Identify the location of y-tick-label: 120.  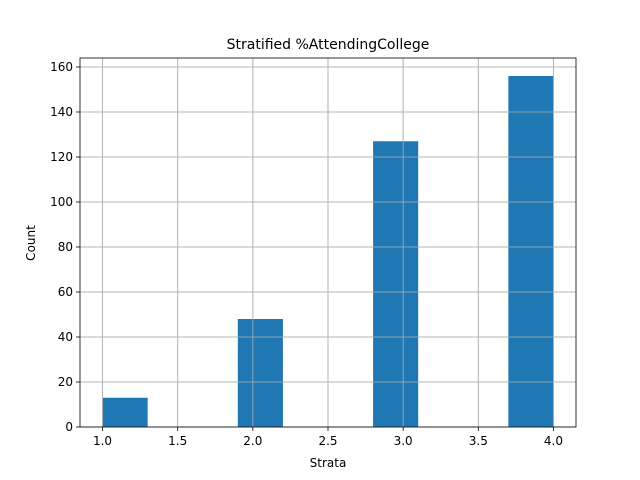
(61, 157).